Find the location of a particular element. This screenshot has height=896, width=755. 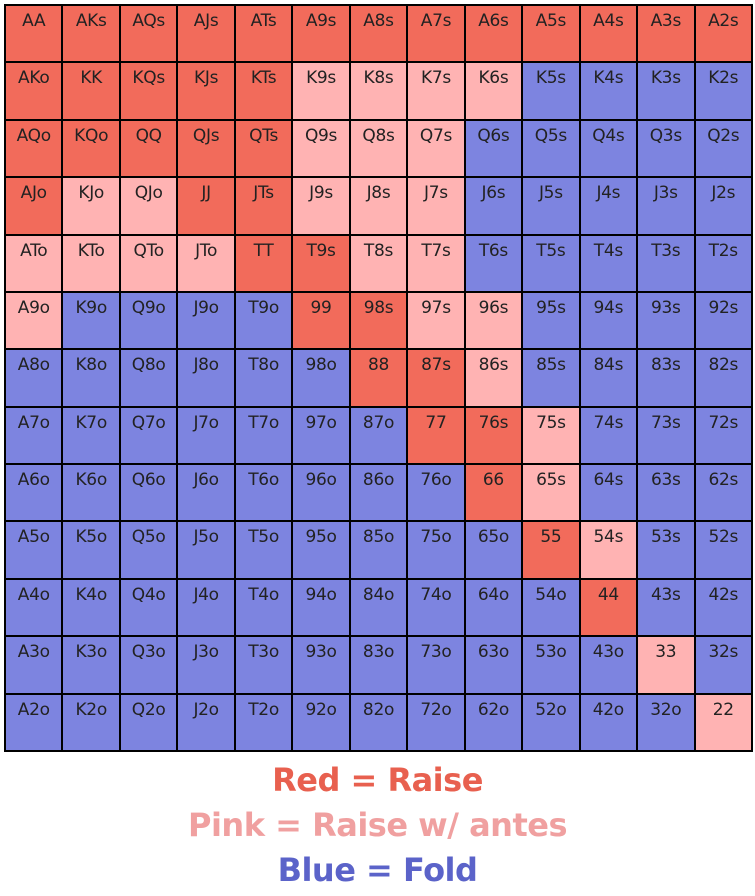

hand-cell-98o: 98o is located at coordinates (321, 378).